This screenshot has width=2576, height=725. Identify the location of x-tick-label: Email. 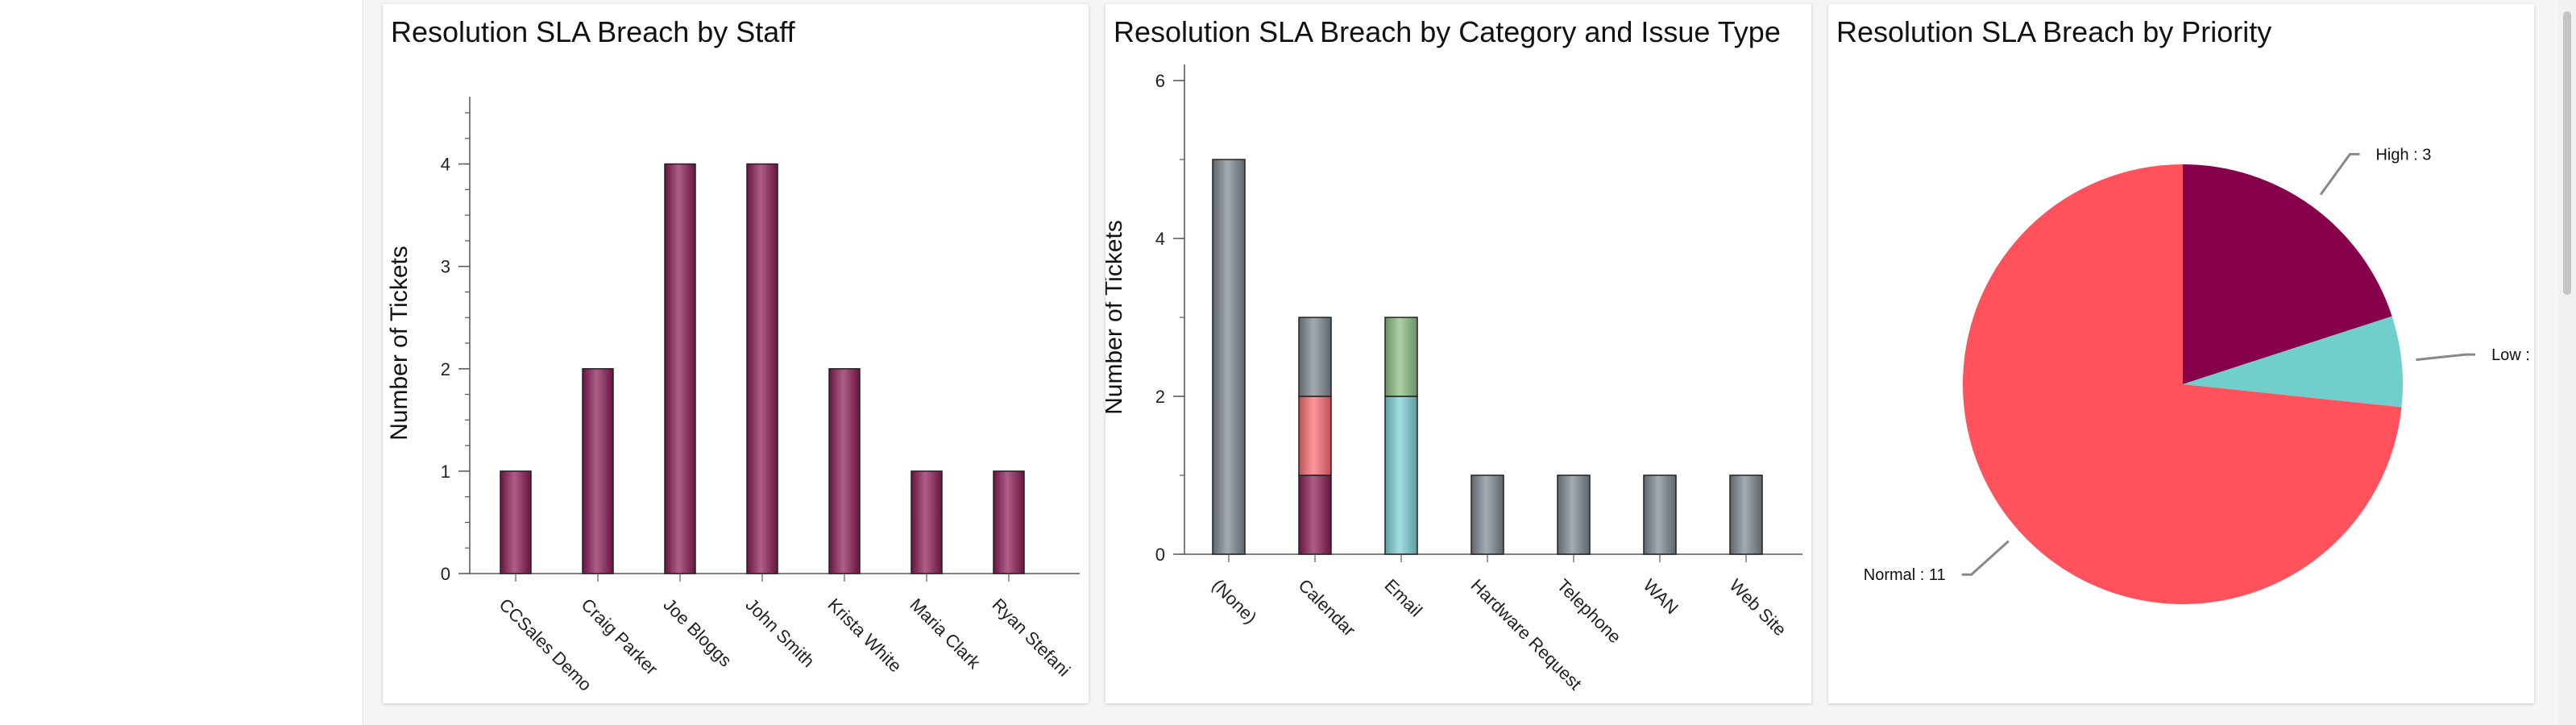
(1403, 598).